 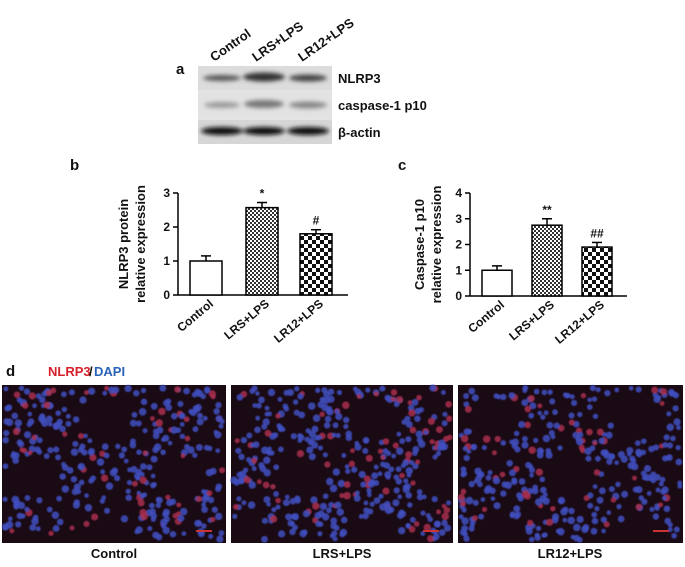 What do you see at coordinates (109, 371) in the screenshot?
I see `stain-label: DAPI` at bounding box center [109, 371].